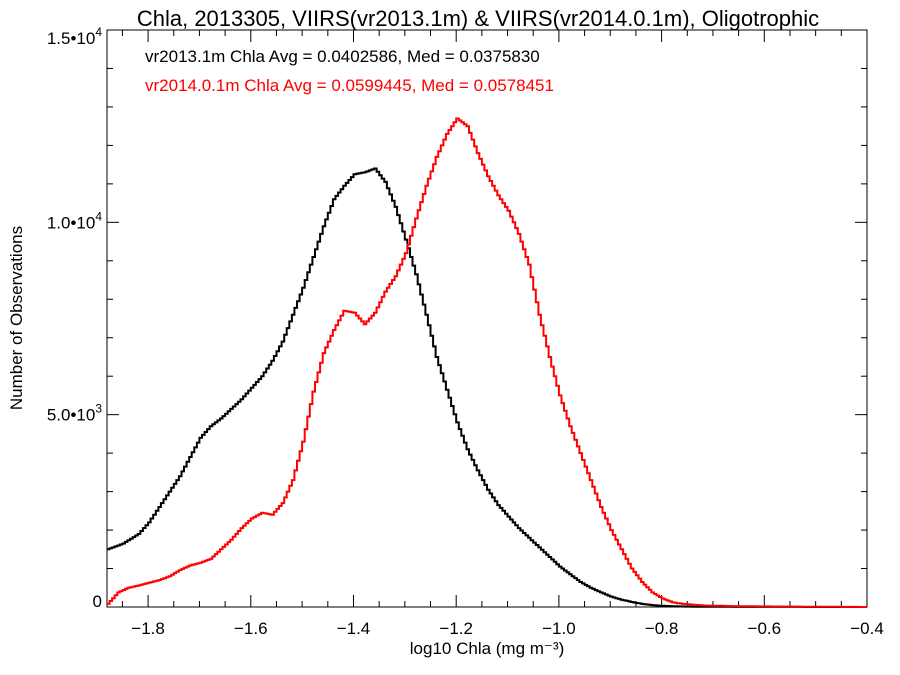 This screenshot has width=900, height=675. Describe the element at coordinates (75, 36) in the screenshot. I see `y-tick-label: 1.5•104` at that location.